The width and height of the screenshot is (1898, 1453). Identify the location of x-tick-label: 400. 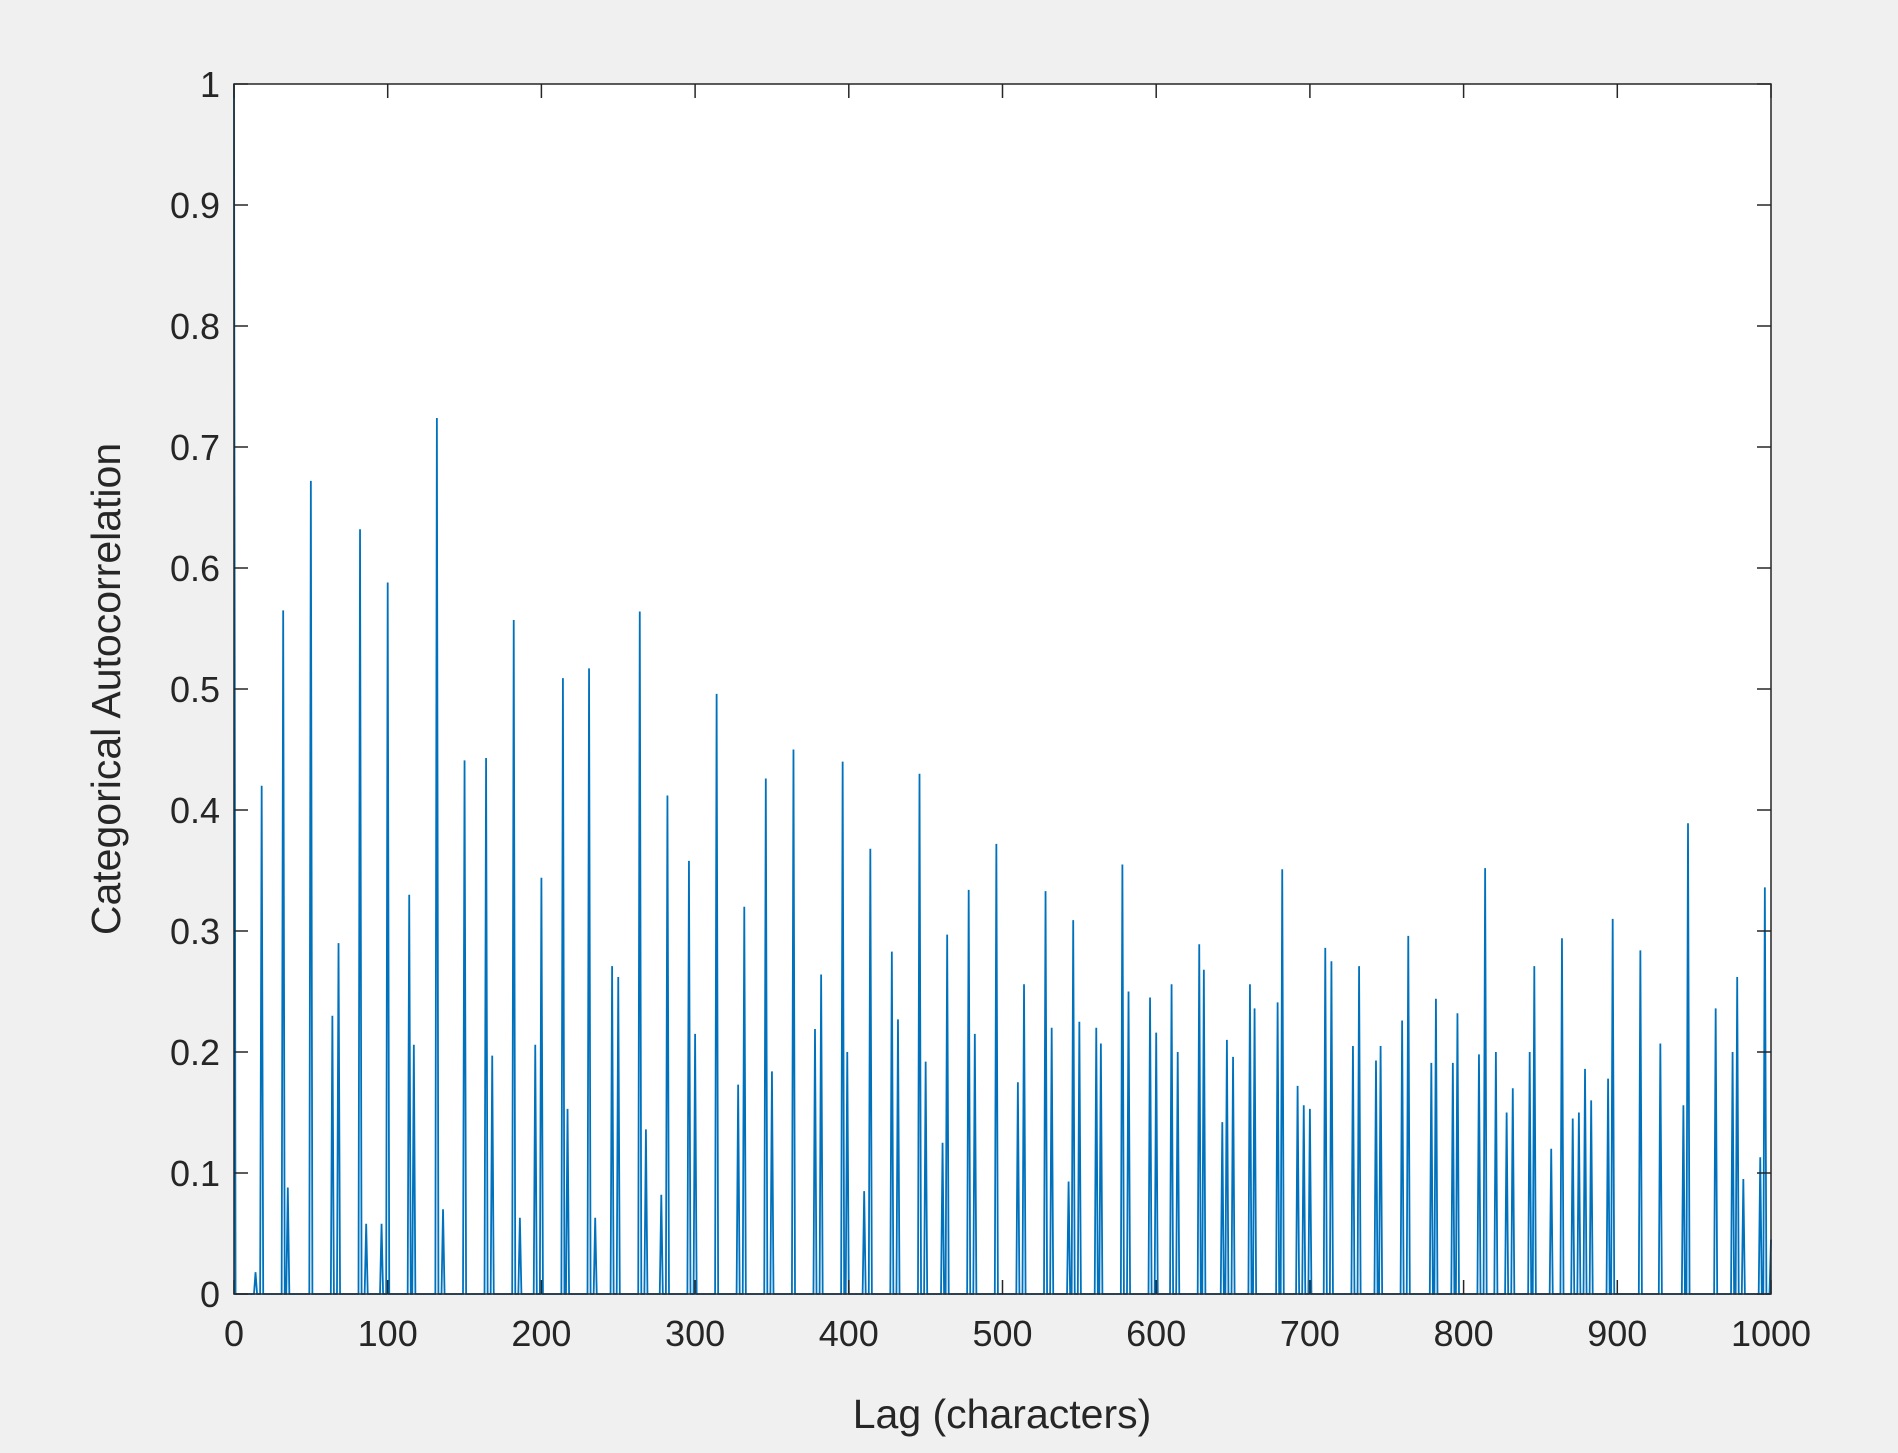
(849, 1333).